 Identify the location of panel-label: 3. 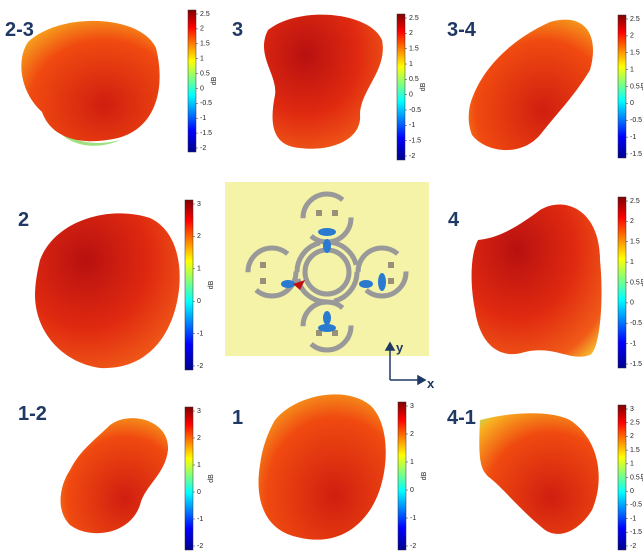
(237, 30).